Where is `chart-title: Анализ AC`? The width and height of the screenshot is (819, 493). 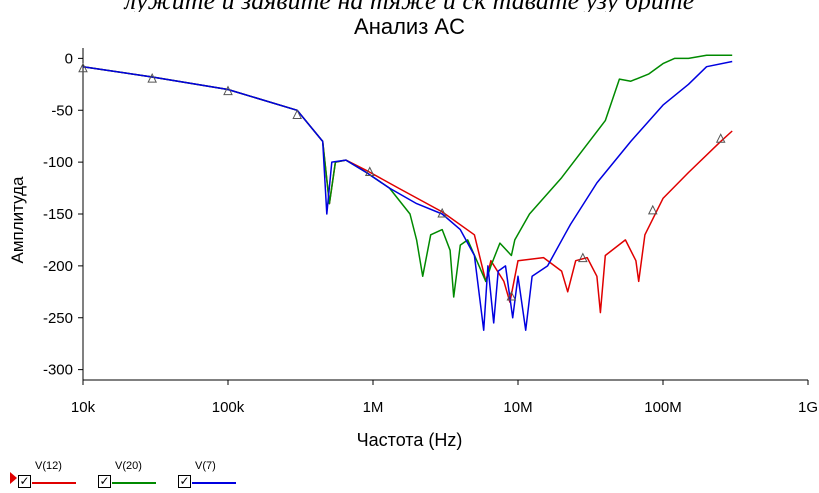
chart-title: Анализ AC is located at coordinates (409, 26).